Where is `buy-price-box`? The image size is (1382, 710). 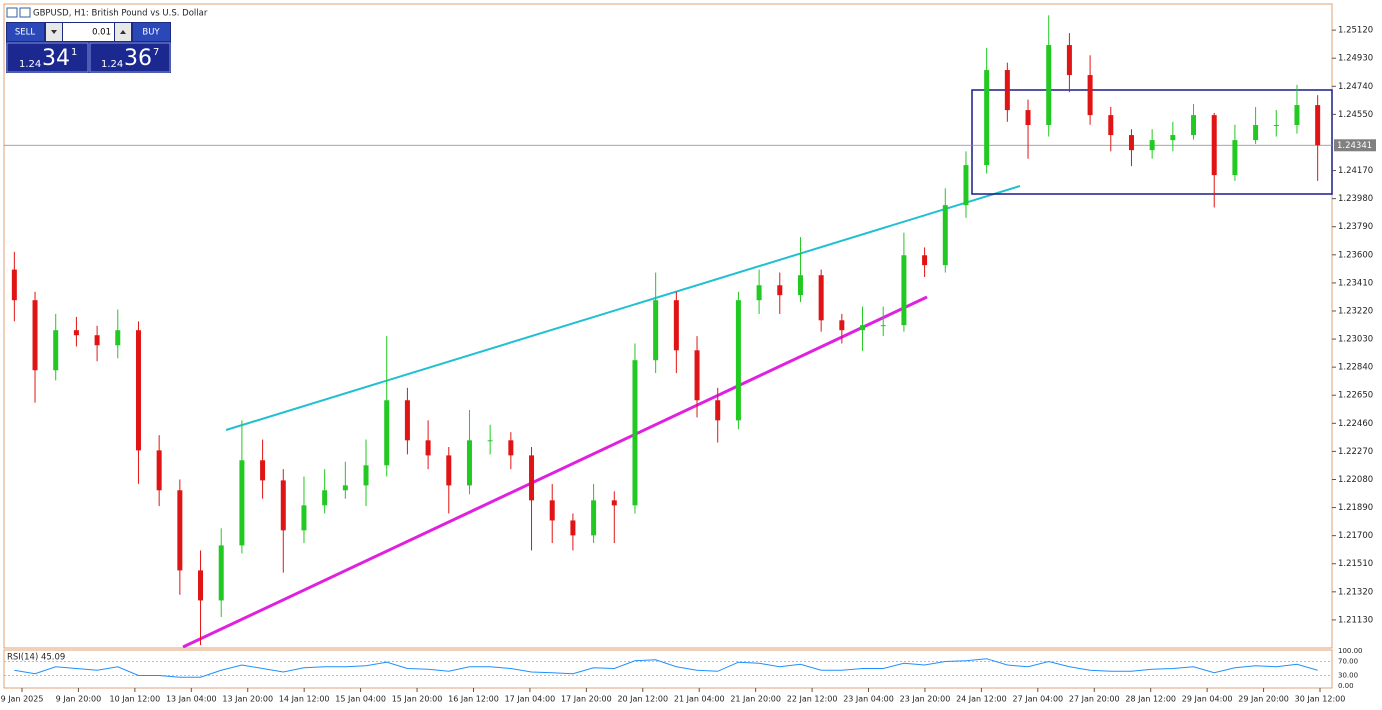
buy-price-box is located at coordinates (130, 57).